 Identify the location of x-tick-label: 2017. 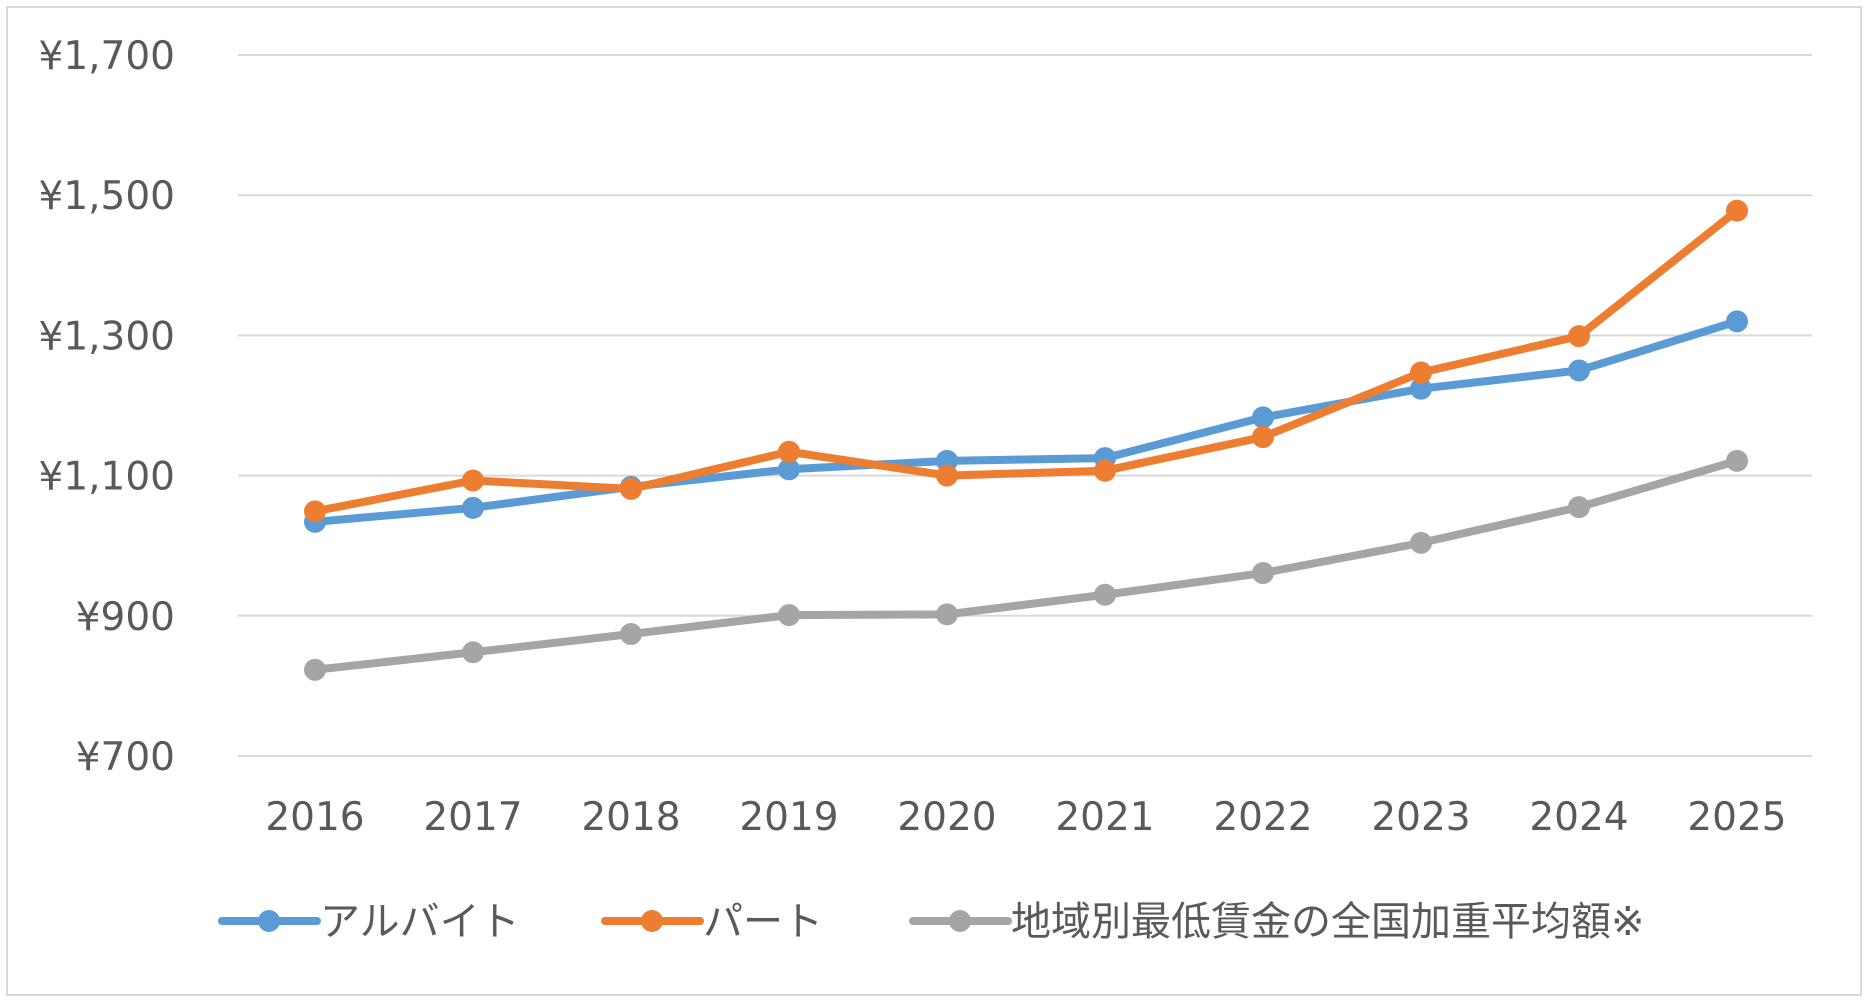
(472, 817).